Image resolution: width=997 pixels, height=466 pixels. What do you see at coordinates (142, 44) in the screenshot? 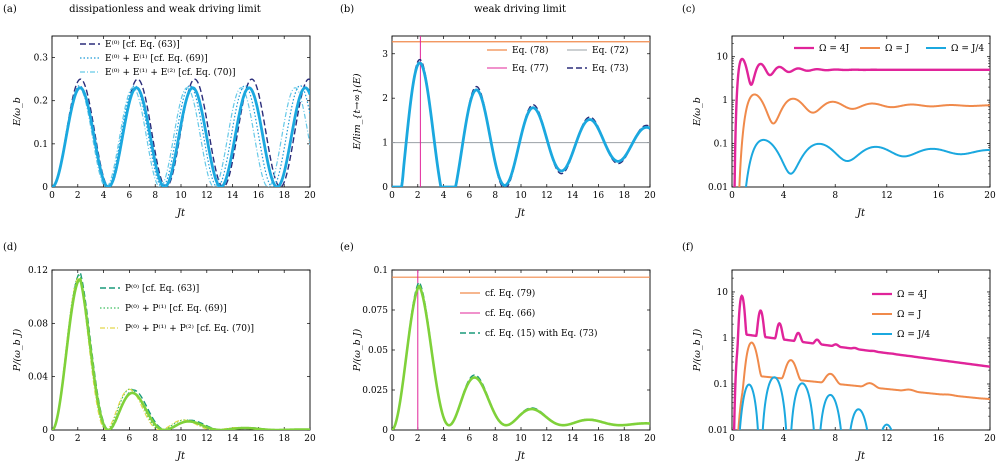
I see `legend-label: E⁽⁰⁾ [cf. Eq. (63)]` at bounding box center [142, 44].